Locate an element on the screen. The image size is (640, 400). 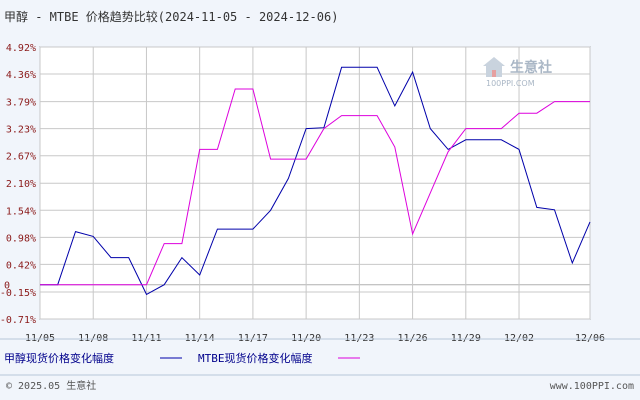
watermark-url: 100PPI.COM is located at coordinates (510, 83).